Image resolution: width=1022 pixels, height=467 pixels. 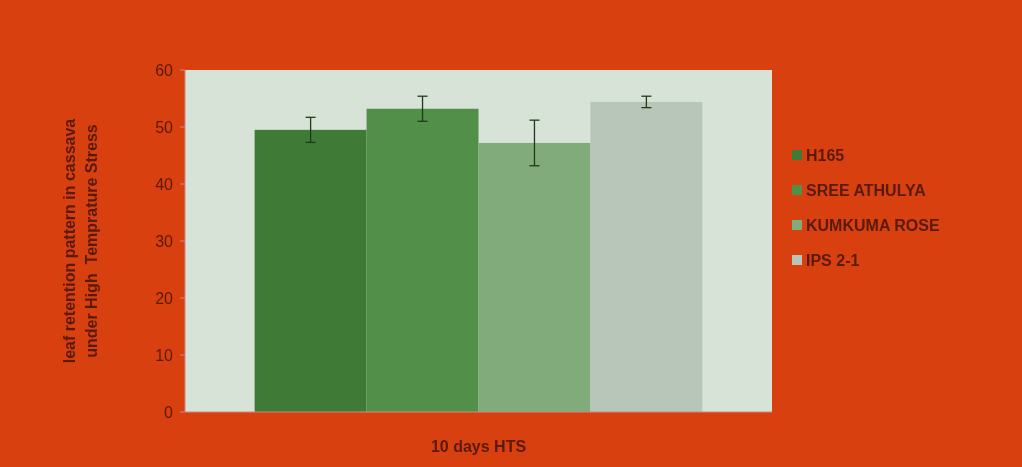 I want to click on x-axis-title: 10 days HTS, so click(x=478, y=446).